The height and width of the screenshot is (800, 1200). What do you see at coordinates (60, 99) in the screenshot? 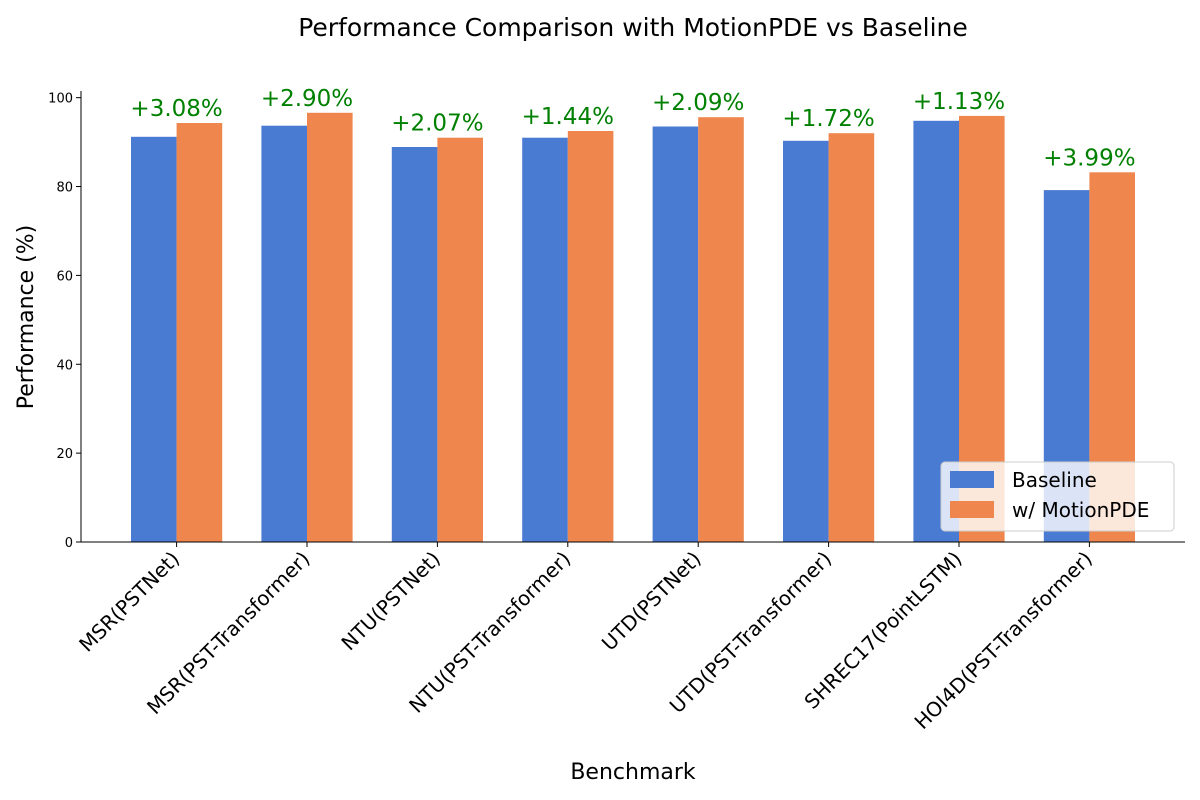
I see `y-tick-label-100: 100` at bounding box center [60, 99].